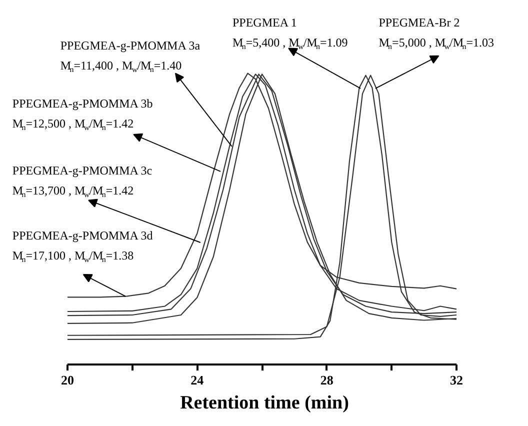 The height and width of the screenshot is (426, 528). I want to click on annotation: PPEGMEA-g-PMOMMA 3d, so click(82, 235).